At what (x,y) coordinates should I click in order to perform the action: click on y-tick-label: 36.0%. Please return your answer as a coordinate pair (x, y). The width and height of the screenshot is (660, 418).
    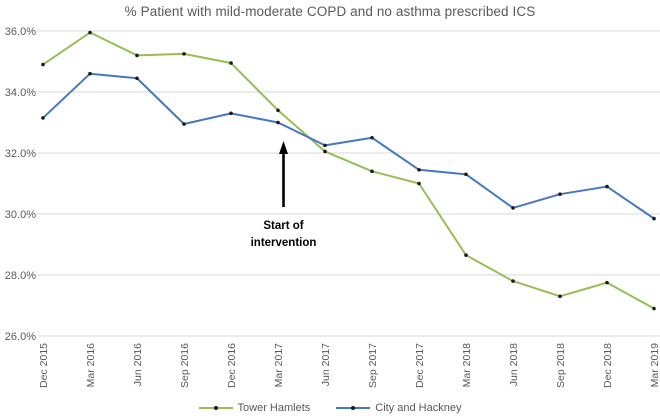
    Looking at the image, I should click on (20, 32).